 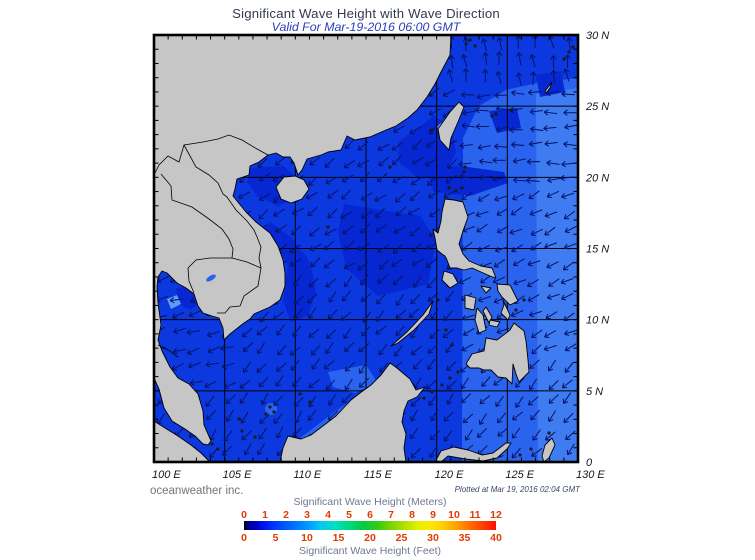 I want to click on land-mindanao, so click(x=497, y=353).